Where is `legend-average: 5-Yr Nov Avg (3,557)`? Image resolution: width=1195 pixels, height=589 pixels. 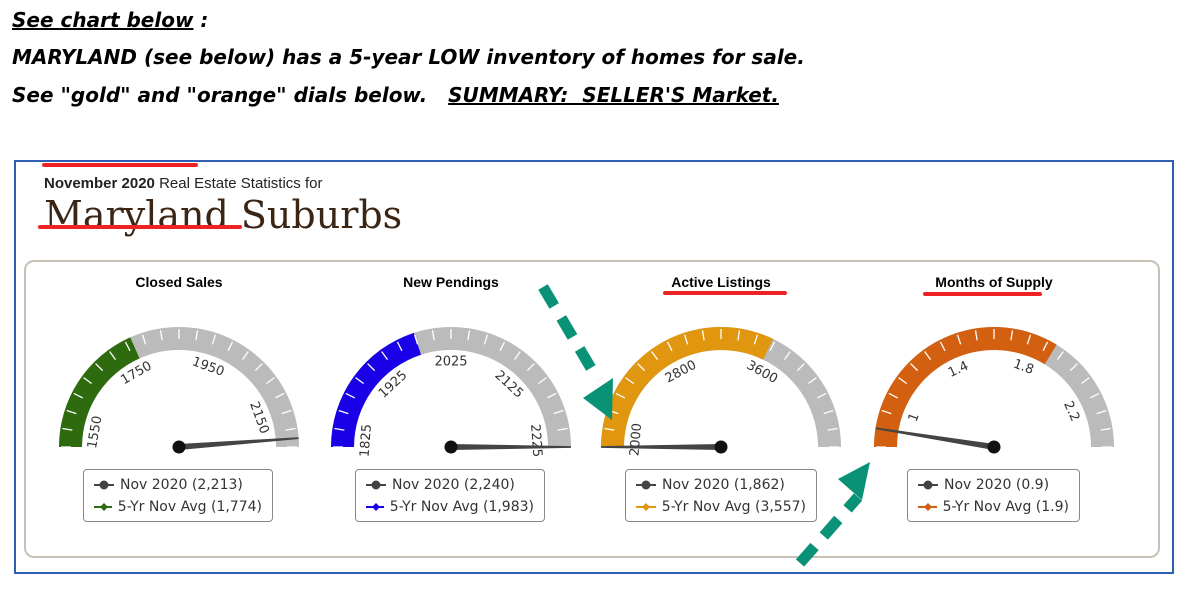 legend-average: 5-Yr Nov Avg (3,557) is located at coordinates (721, 507).